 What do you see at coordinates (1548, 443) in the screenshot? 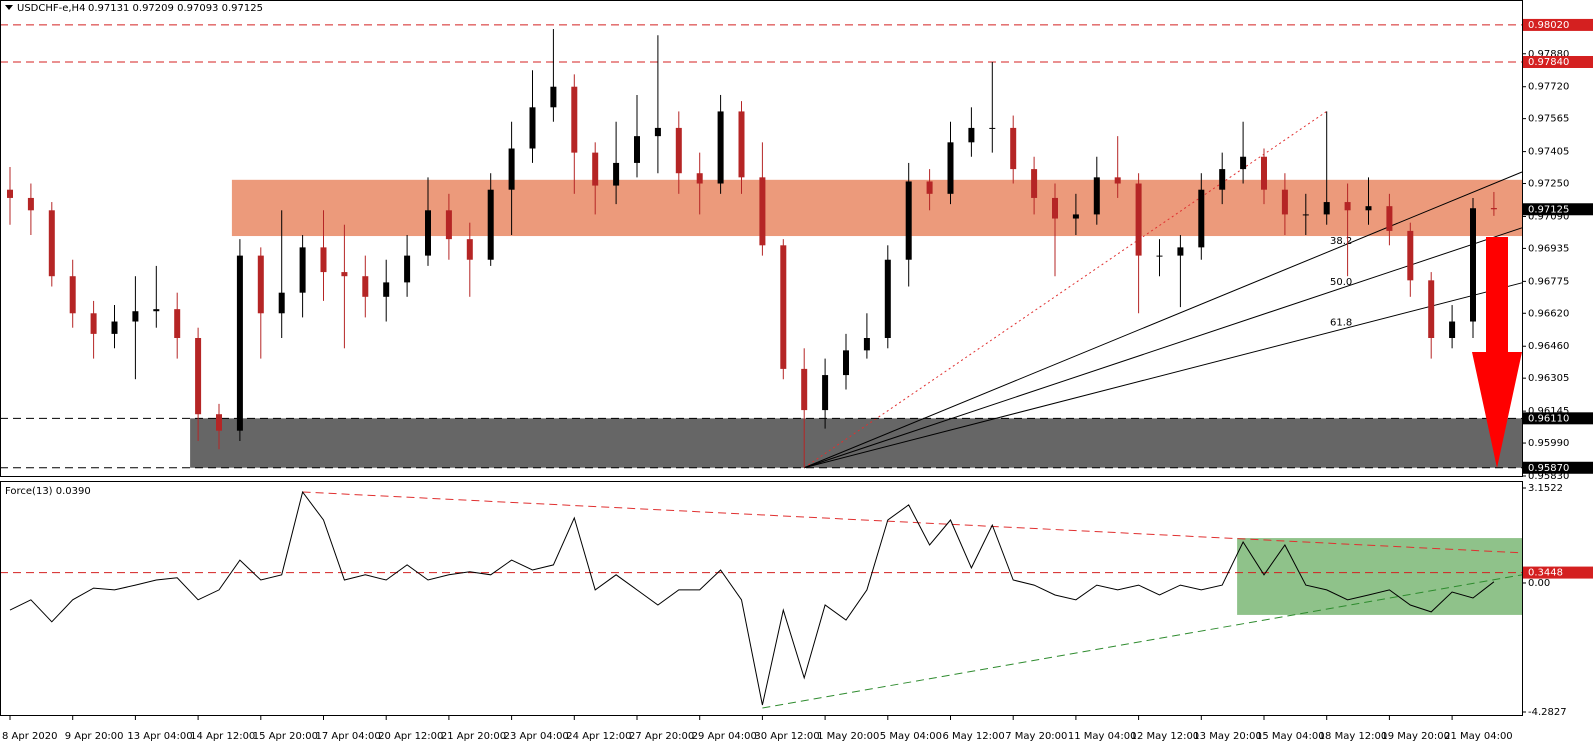
I see `y-tick-label: 0.95990` at bounding box center [1548, 443].